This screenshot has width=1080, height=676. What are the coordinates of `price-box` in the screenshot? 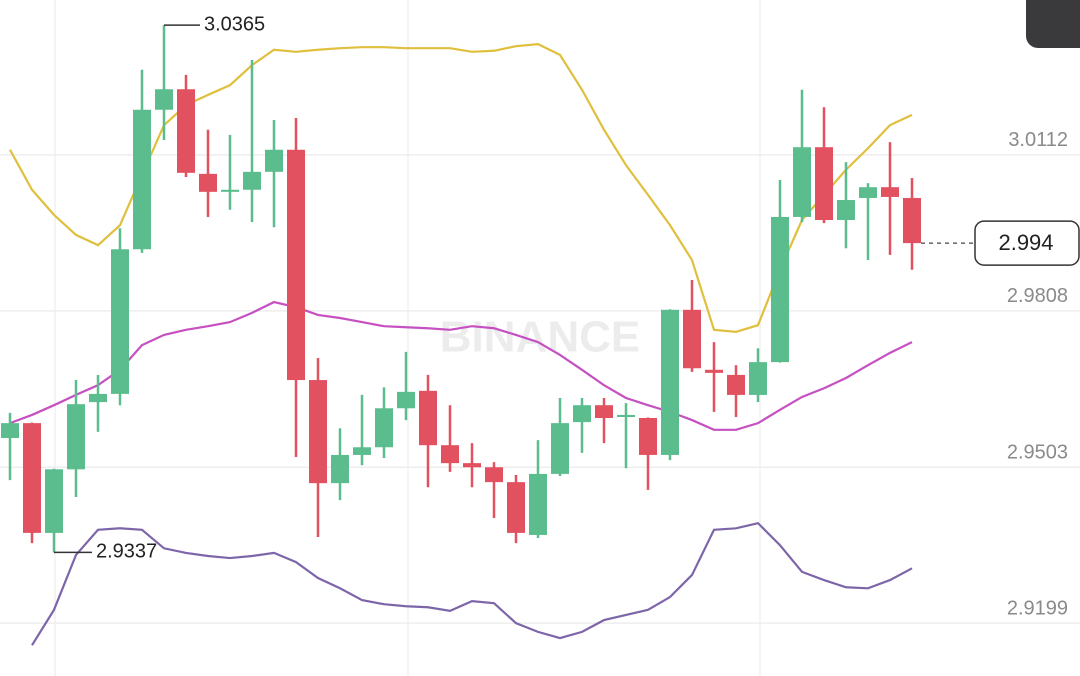 It's located at (1027, 243).